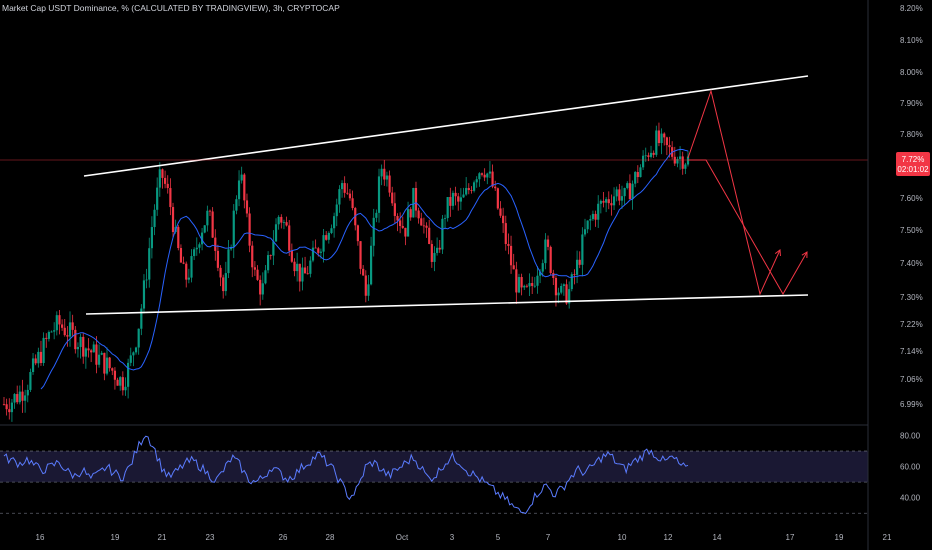  Describe the element at coordinates (910, 467) in the screenshot. I see `rsi-axis: 80.00 60.00 40.00` at that location.